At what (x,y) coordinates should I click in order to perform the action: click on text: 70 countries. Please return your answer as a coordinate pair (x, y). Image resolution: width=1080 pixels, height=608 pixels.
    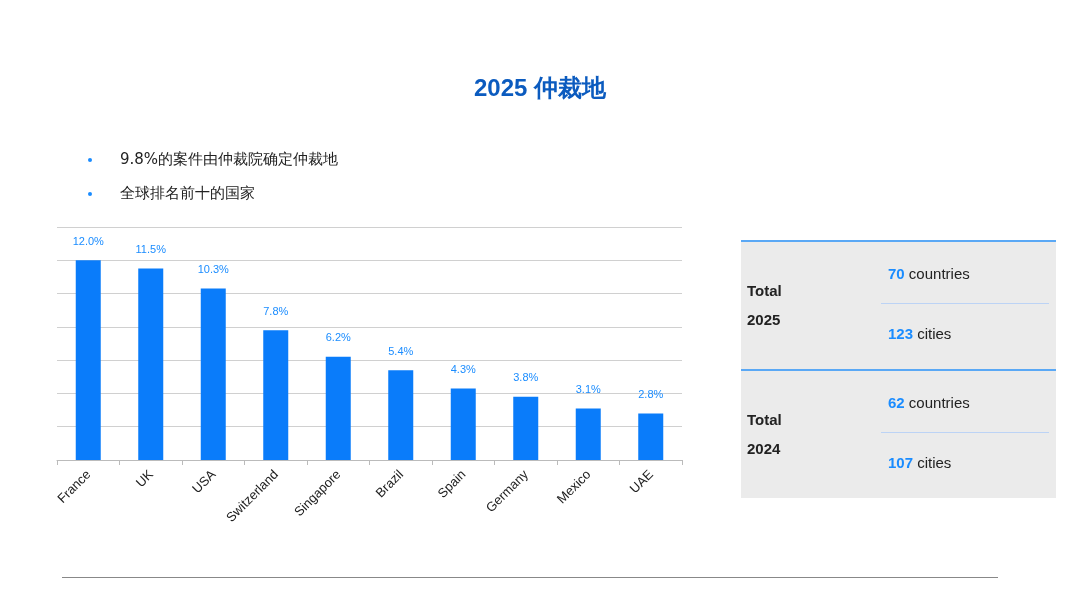
    Looking at the image, I should click on (929, 273).